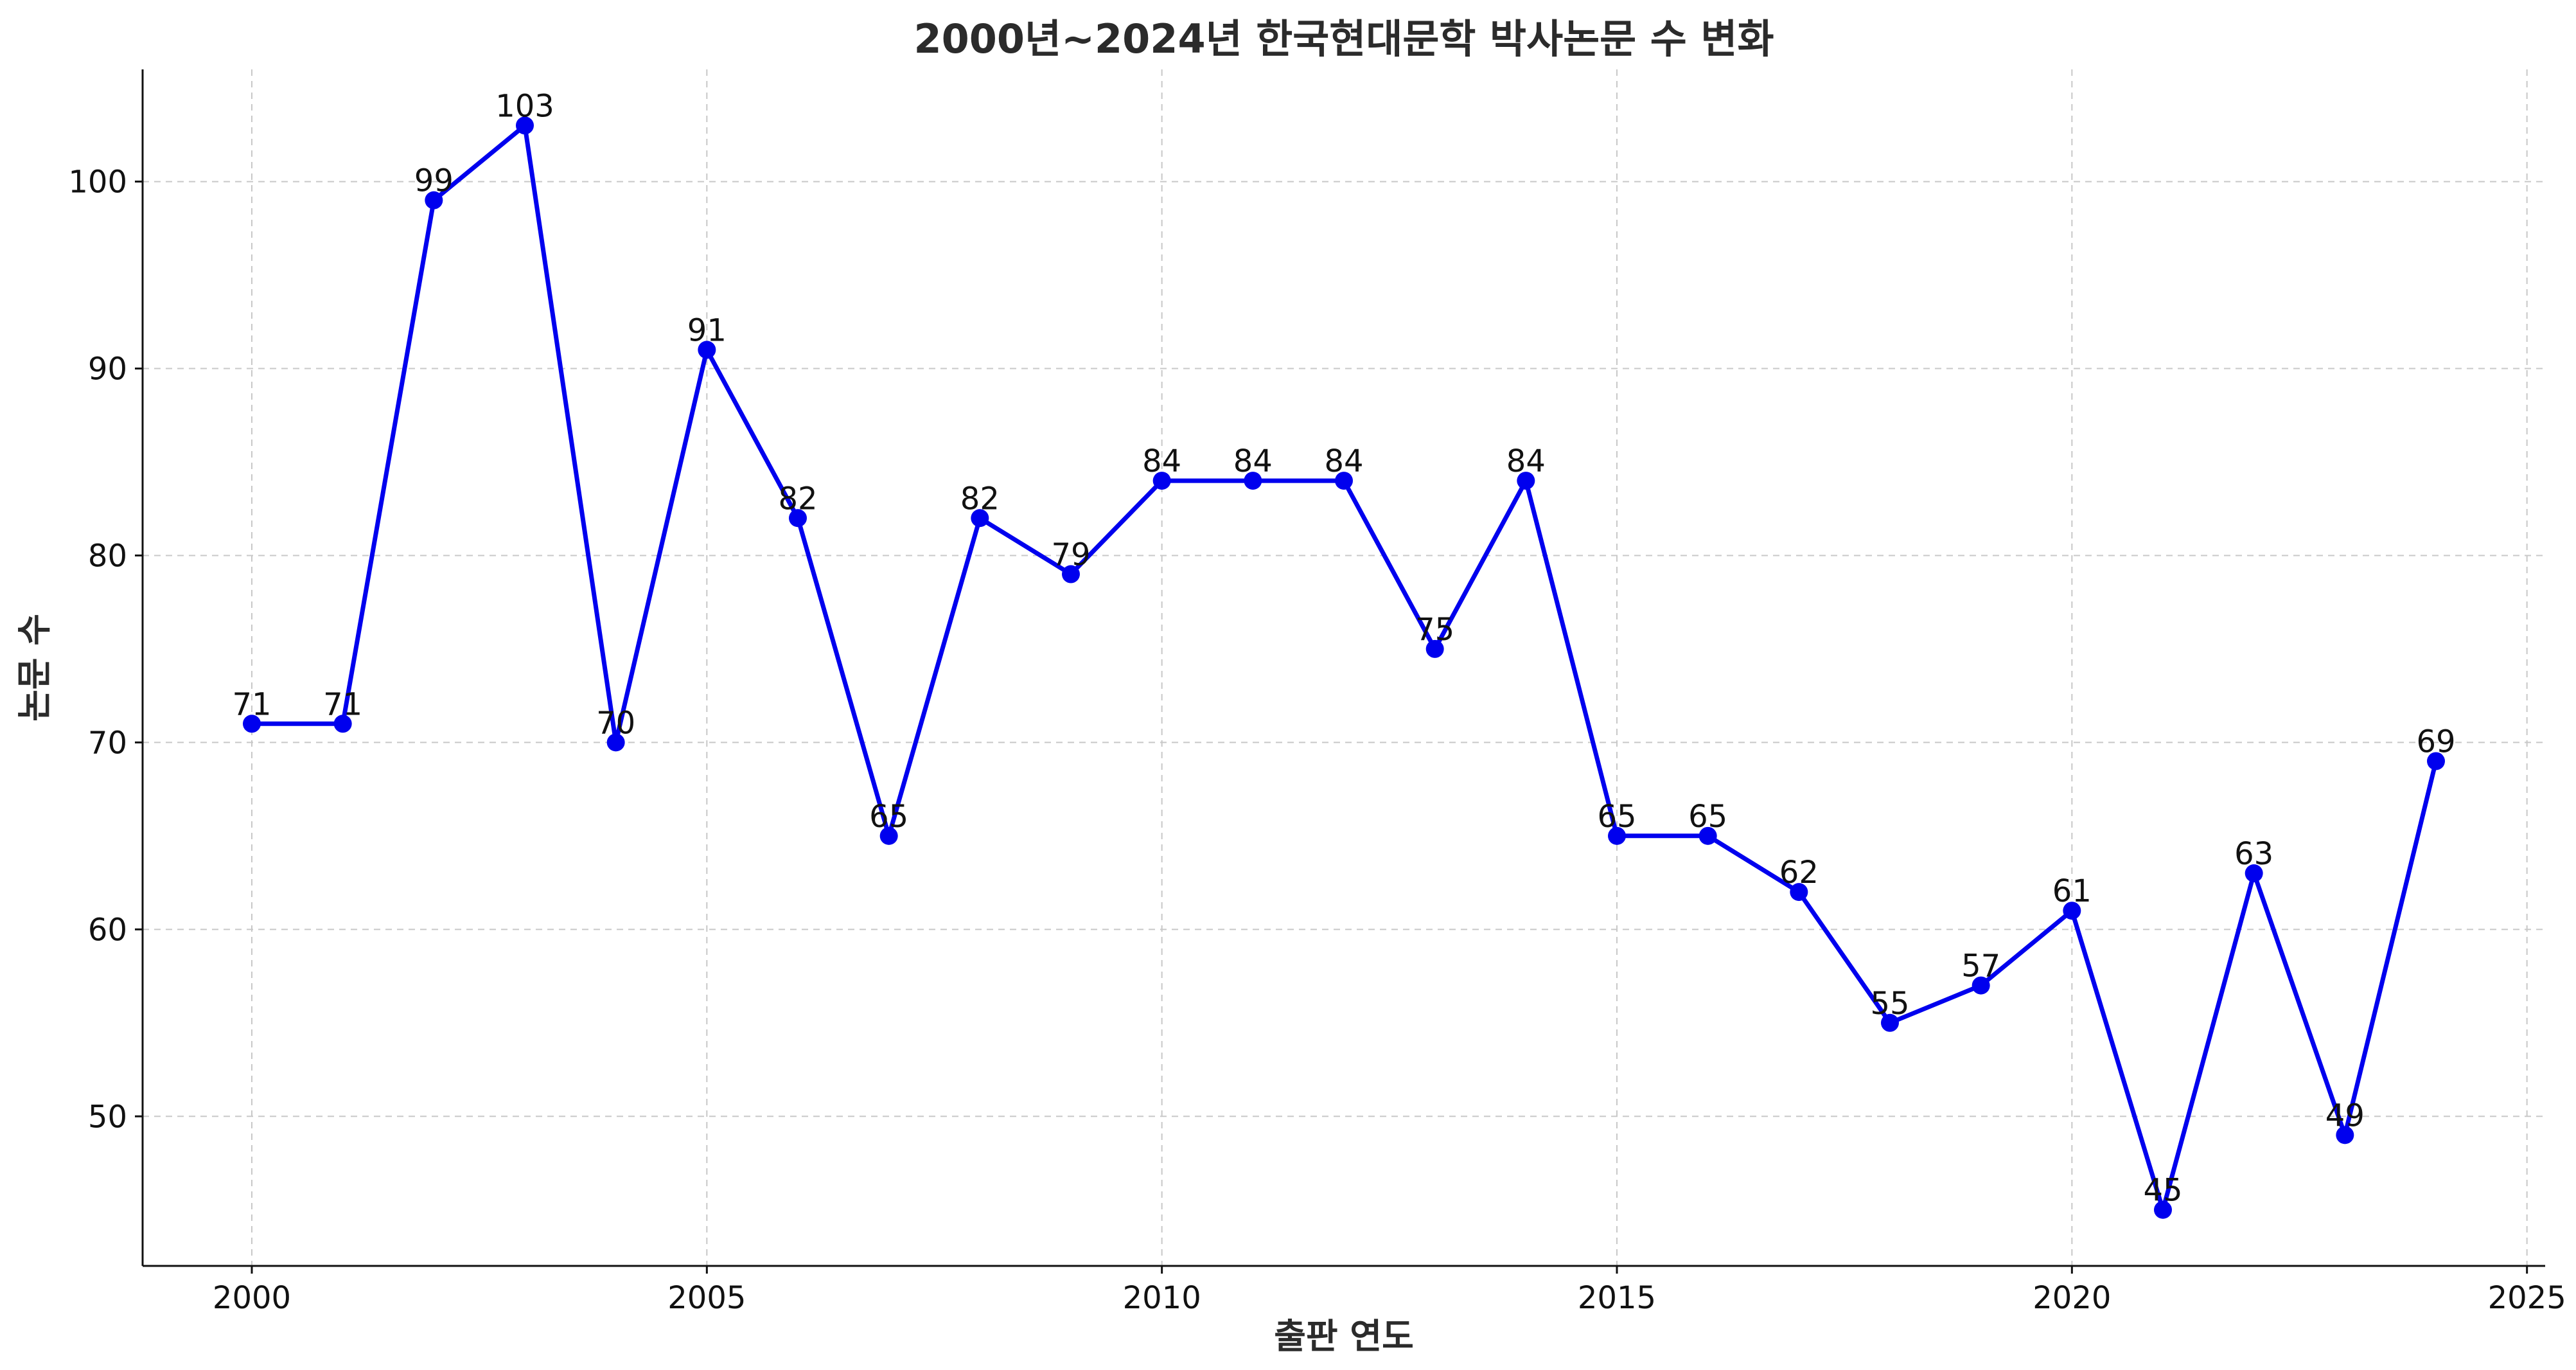 This screenshot has width=2576, height=1370. Describe the element at coordinates (434, 181) in the screenshot. I see `data-label-2002: 99` at that location.